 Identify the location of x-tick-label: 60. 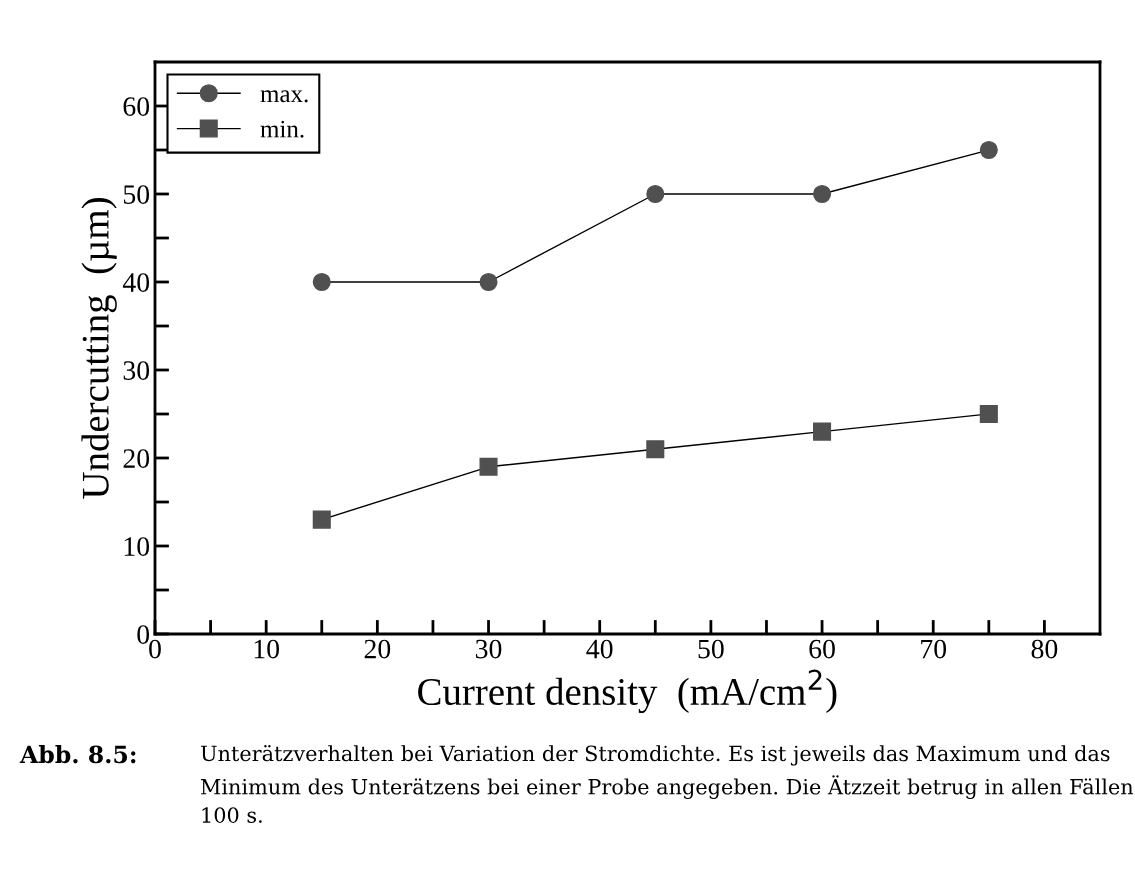
(822, 649).